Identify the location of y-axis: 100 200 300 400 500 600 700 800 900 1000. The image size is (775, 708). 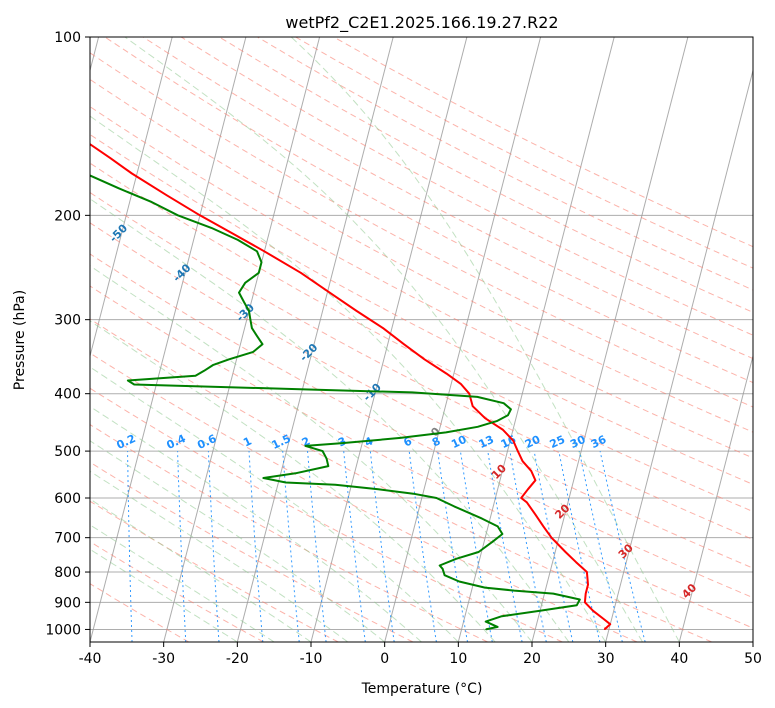
(67, 334).